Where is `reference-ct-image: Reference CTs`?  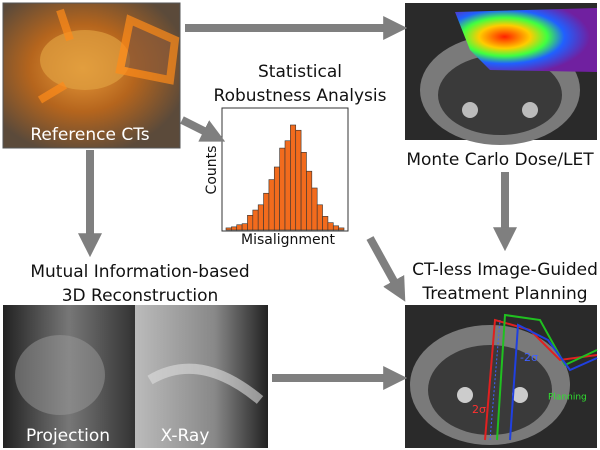
reference-ct-image: Reference CTs is located at coordinates (91, 75).